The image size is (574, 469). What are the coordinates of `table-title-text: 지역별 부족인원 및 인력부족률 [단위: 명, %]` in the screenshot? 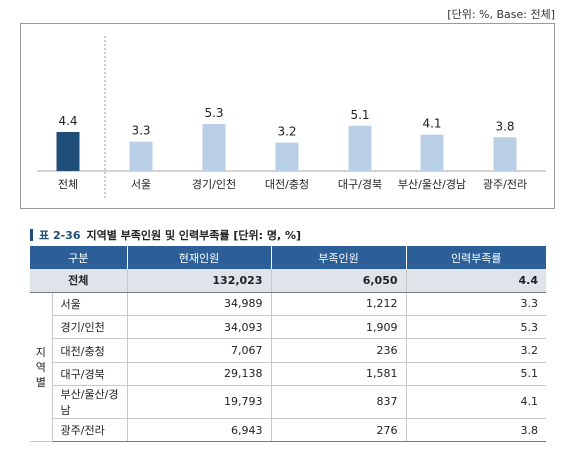 It's located at (194, 235).